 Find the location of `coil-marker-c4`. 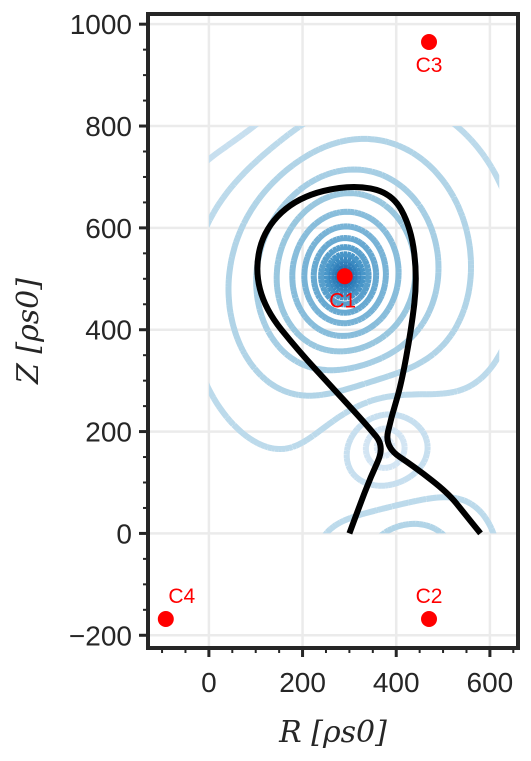

coil-marker-c4 is located at coordinates (165, 618).